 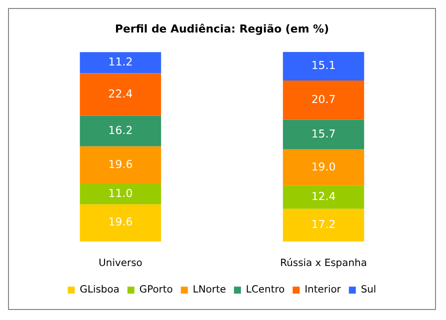 What do you see at coordinates (368, 290) in the screenshot?
I see `legend-label: Sul` at bounding box center [368, 290].